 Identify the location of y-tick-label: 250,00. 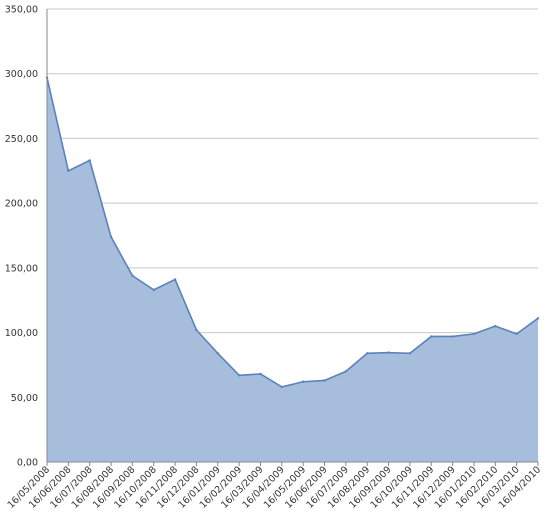
(21, 139).